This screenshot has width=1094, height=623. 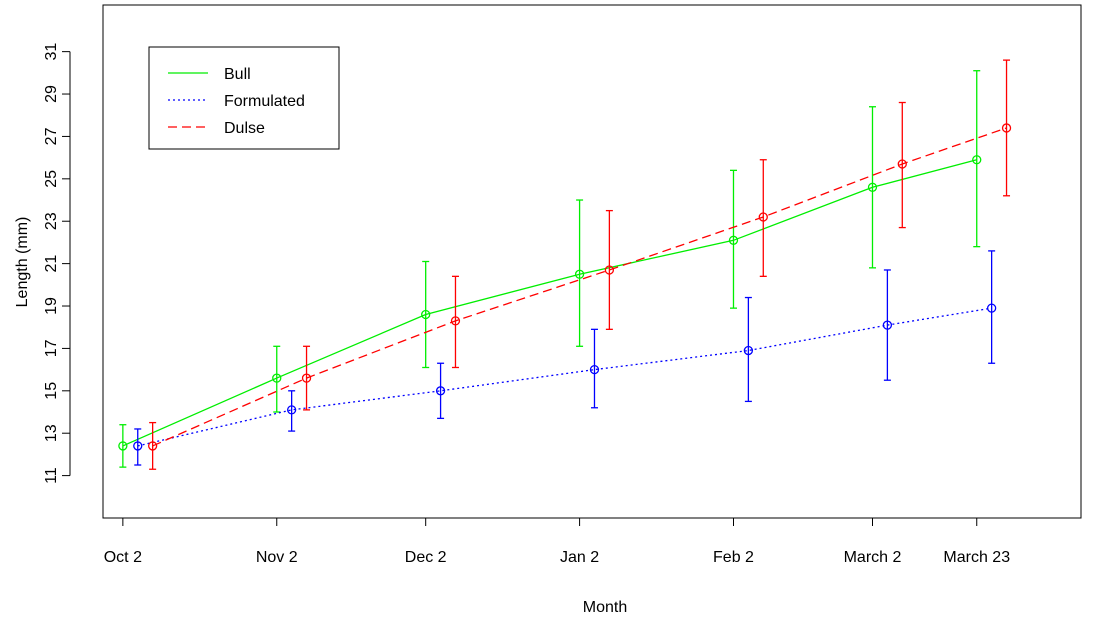 What do you see at coordinates (51, 348) in the screenshot?
I see `y-tick-label: 17` at bounding box center [51, 348].